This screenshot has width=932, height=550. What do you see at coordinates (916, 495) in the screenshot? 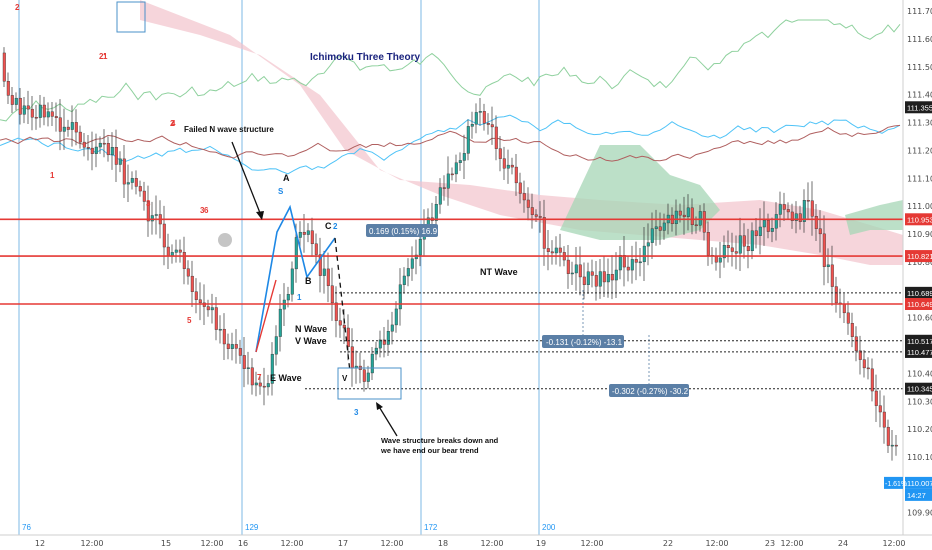
I see `extra-badge-label-1: 14:27` at bounding box center [916, 495].